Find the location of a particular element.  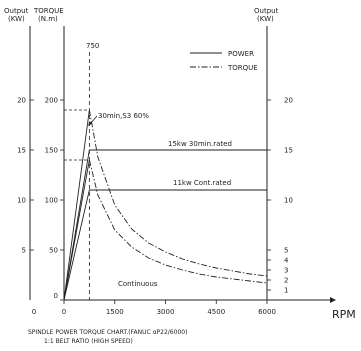

right-output-axis-label-line1: Output is located at coordinates (266, 11).